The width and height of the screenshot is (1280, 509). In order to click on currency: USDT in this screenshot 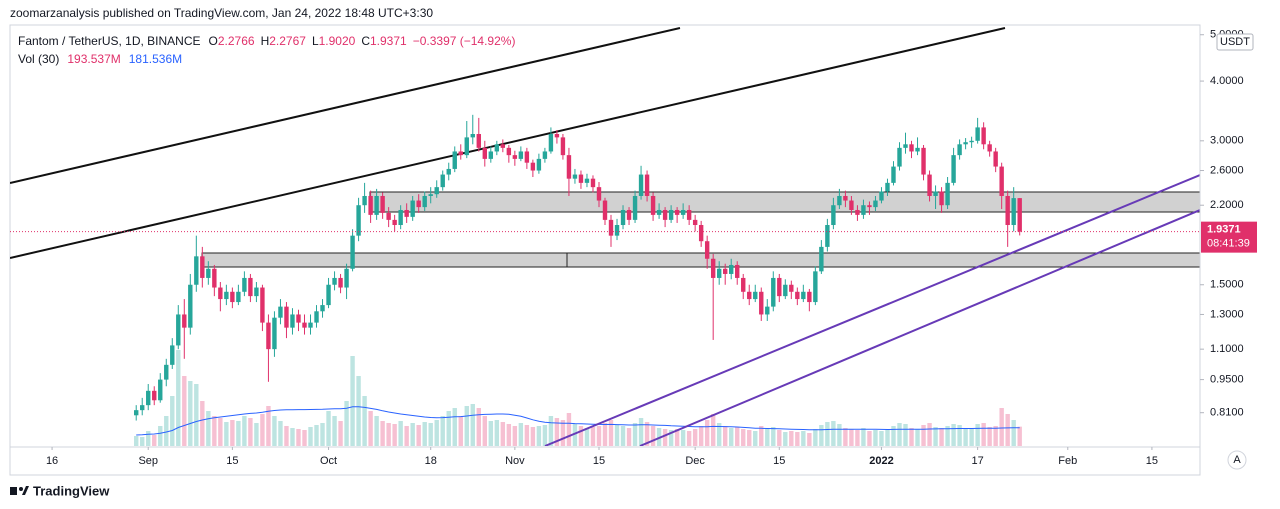, I will do `click(1235, 42)`.